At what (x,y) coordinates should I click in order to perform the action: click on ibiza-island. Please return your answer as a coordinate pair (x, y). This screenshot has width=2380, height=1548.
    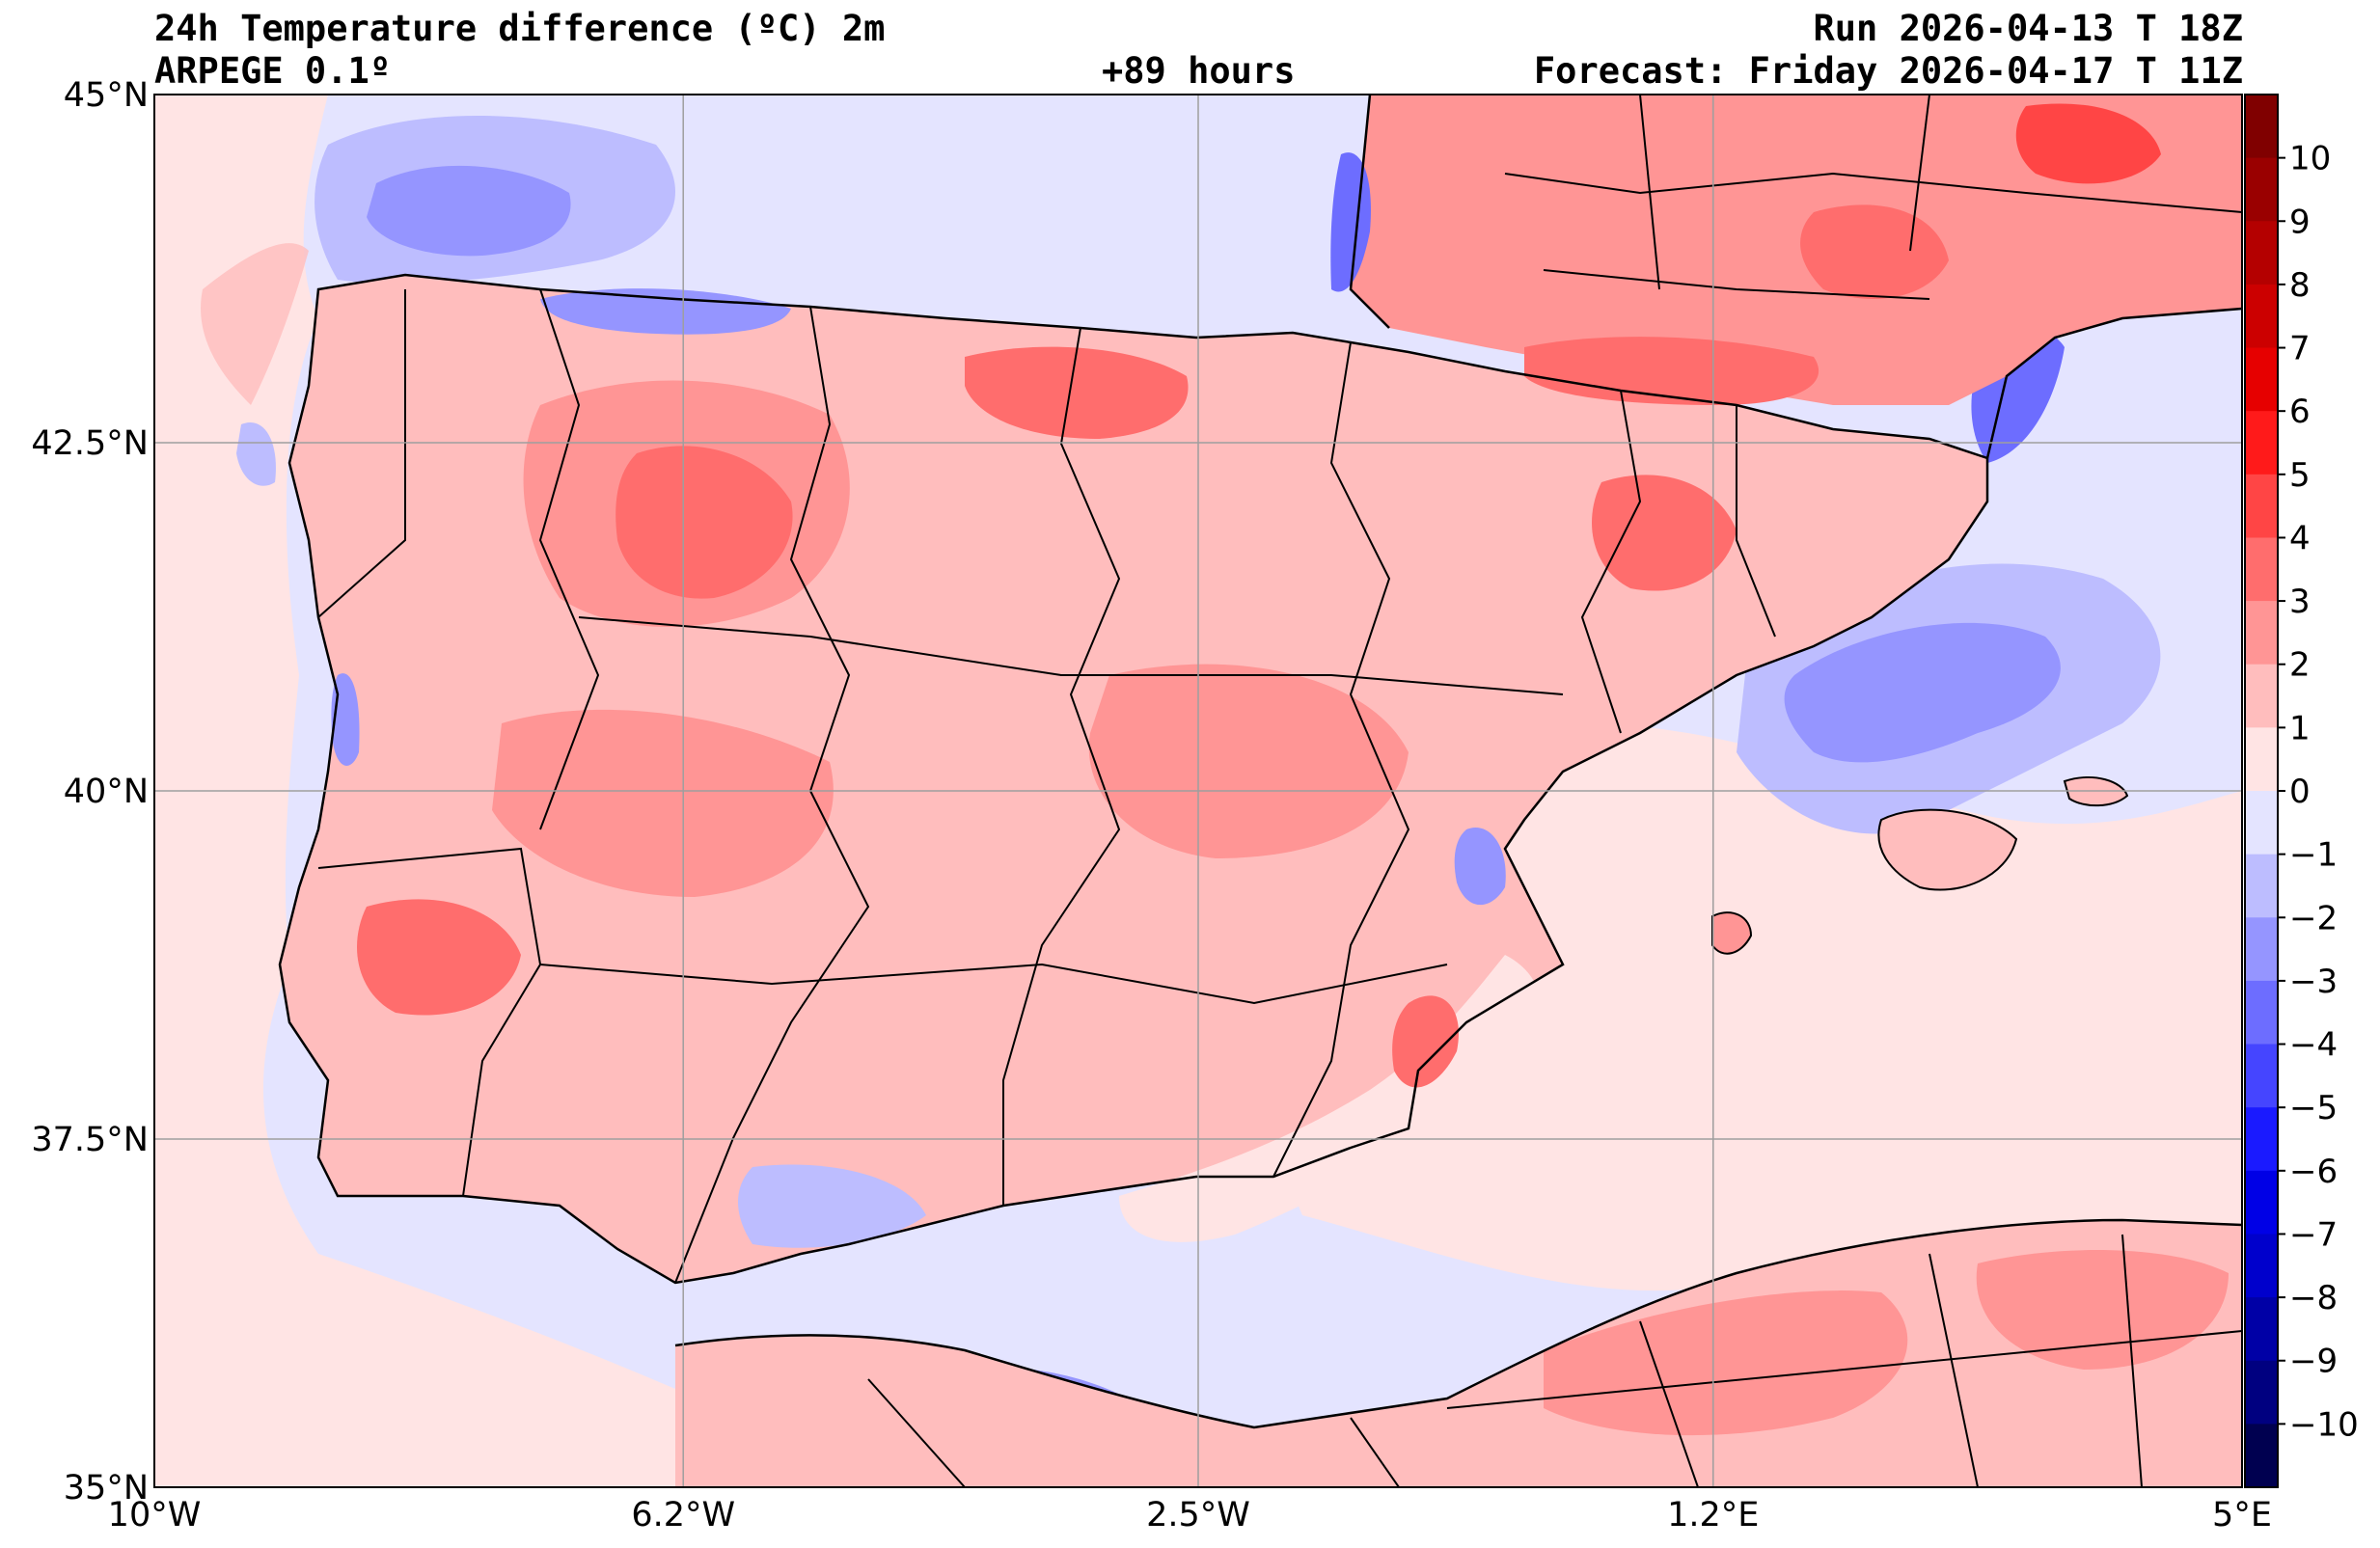
    Looking at the image, I should click on (1732, 933).